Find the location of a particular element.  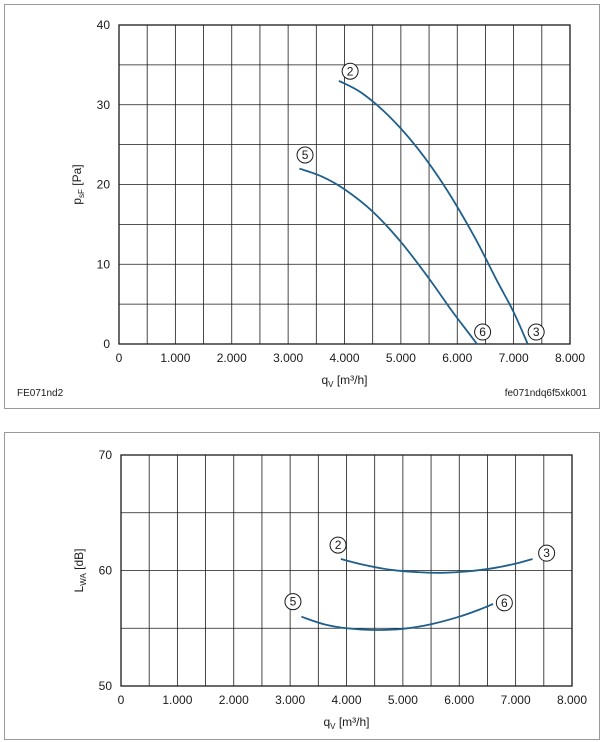

y-tick-label: 20 is located at coordinates (104, 185).